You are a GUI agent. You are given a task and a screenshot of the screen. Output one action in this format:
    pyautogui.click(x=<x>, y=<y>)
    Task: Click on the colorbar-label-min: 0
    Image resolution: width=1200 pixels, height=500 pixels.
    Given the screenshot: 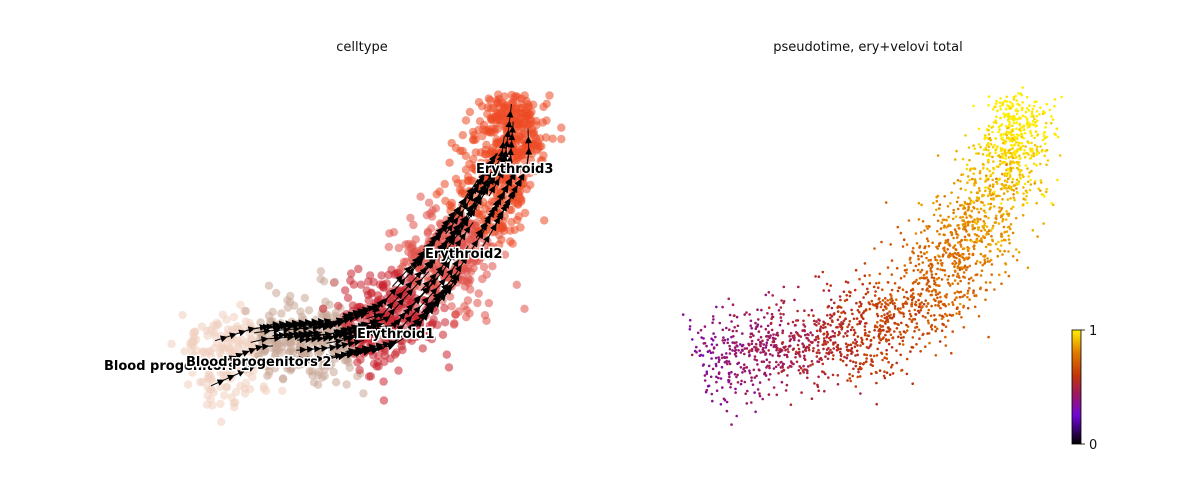 What is the action you would take?
    pyautogui.click(x=1093, y=445)
    